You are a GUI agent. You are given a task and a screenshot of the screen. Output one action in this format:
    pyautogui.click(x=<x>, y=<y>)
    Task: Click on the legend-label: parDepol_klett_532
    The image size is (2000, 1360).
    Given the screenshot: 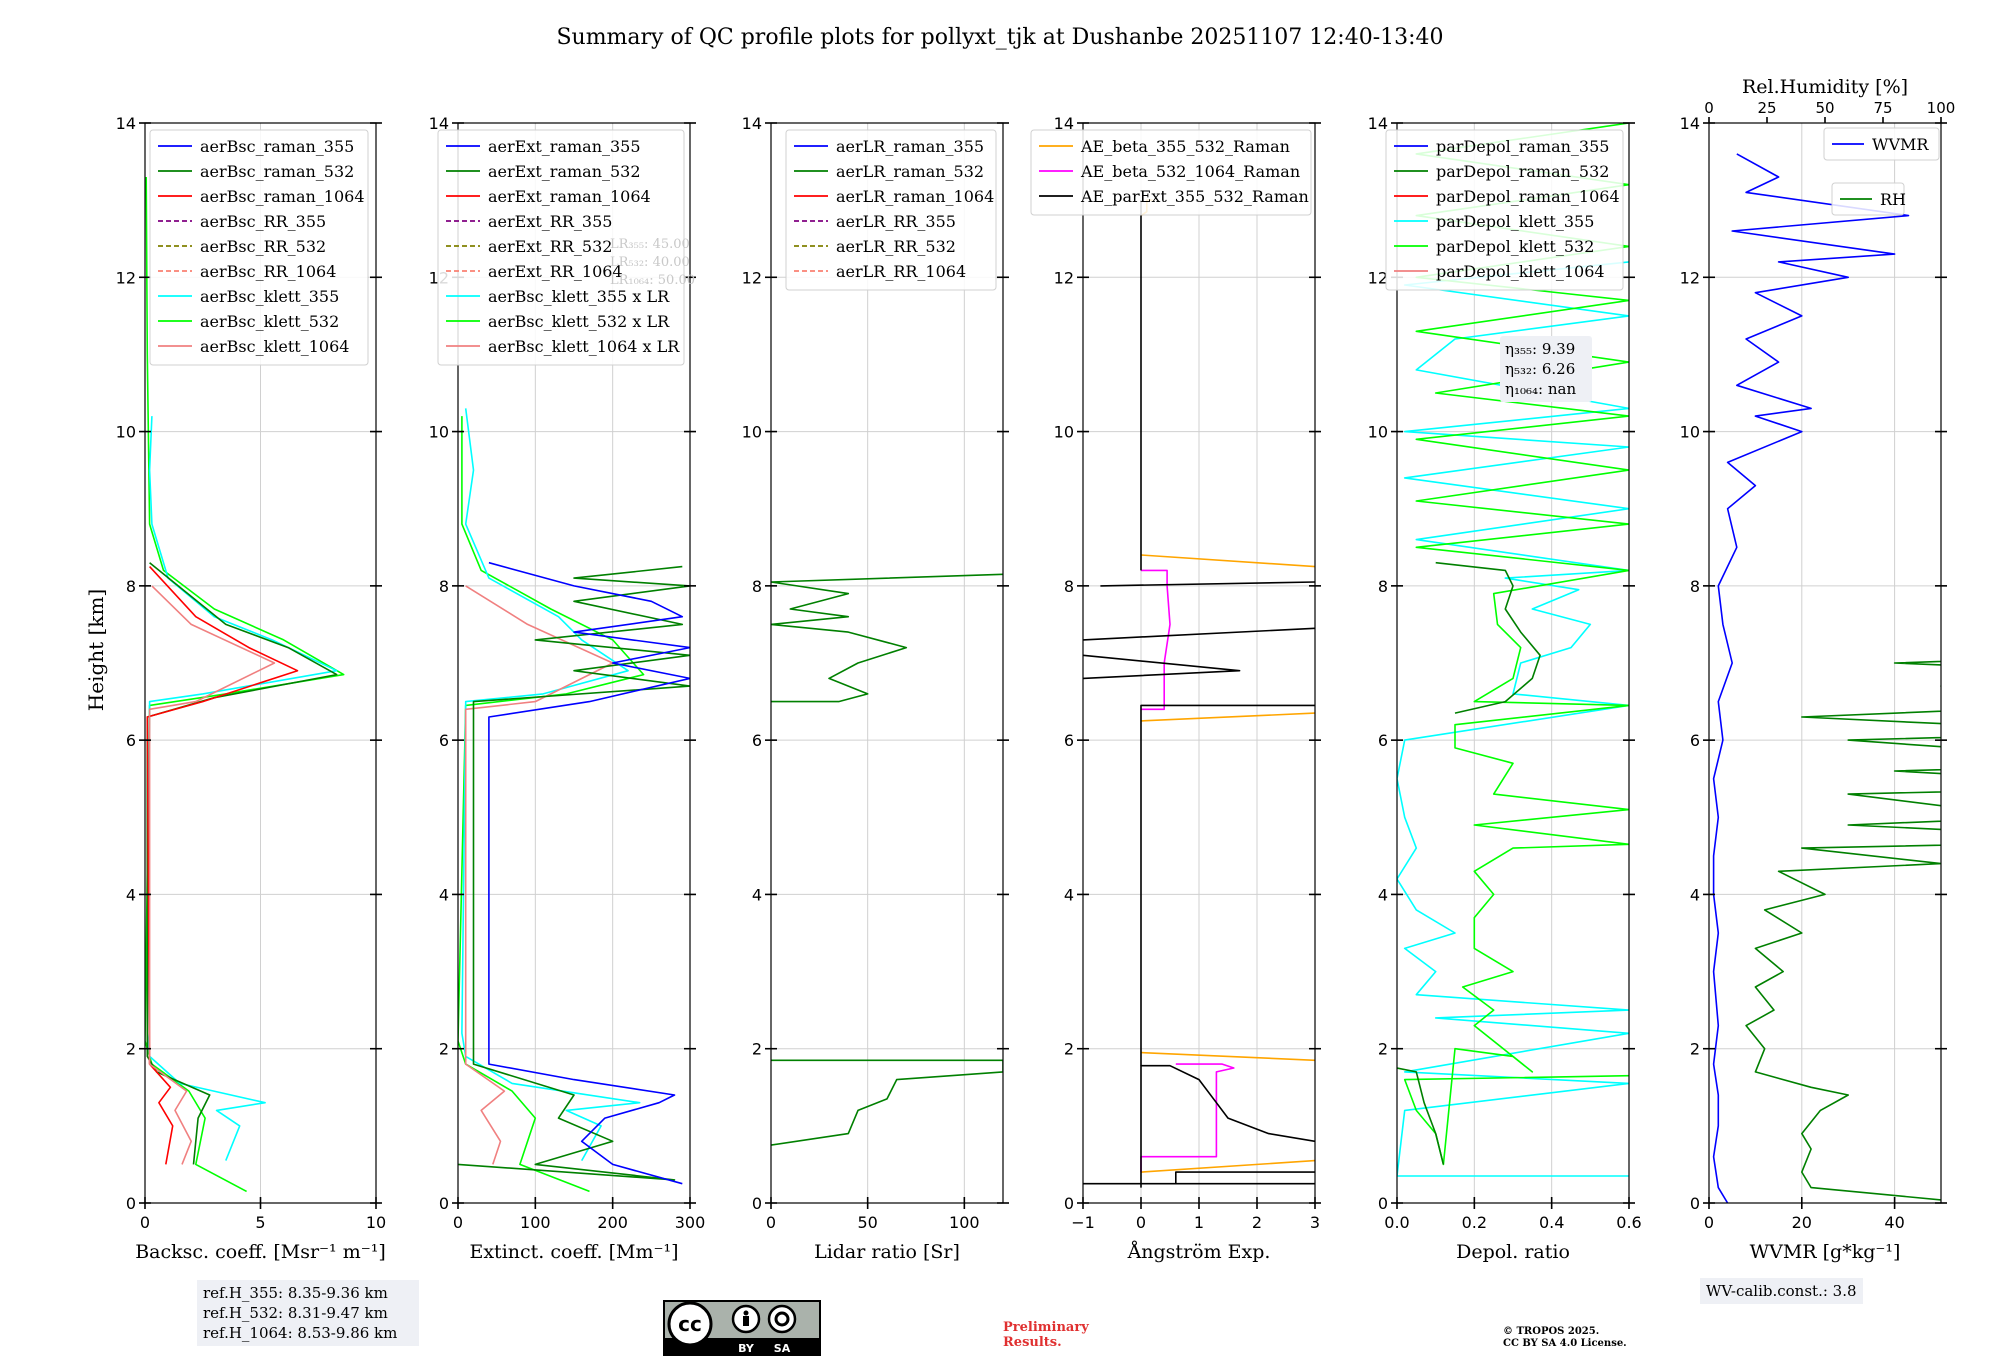 What is the action you would take?
    pyautogui.click(x=1515, y=246)
    